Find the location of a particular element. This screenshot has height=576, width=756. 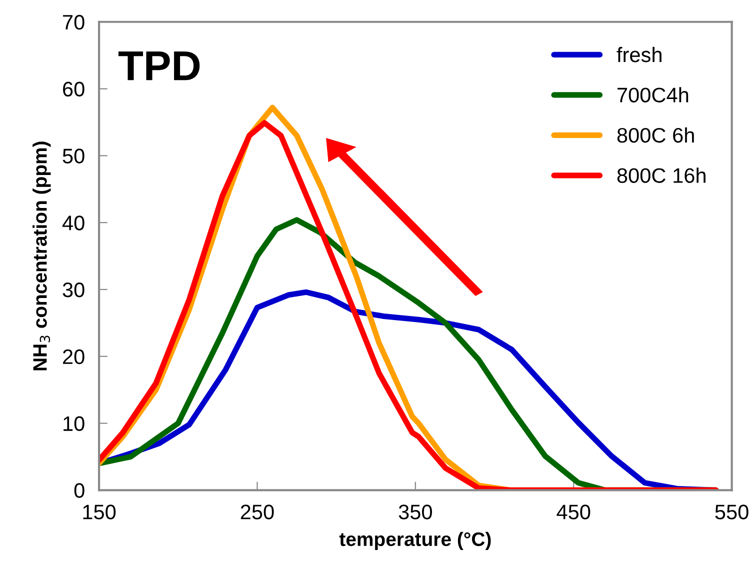

x-axis-title: temperature (°C) is located at coordinates (415, 541).